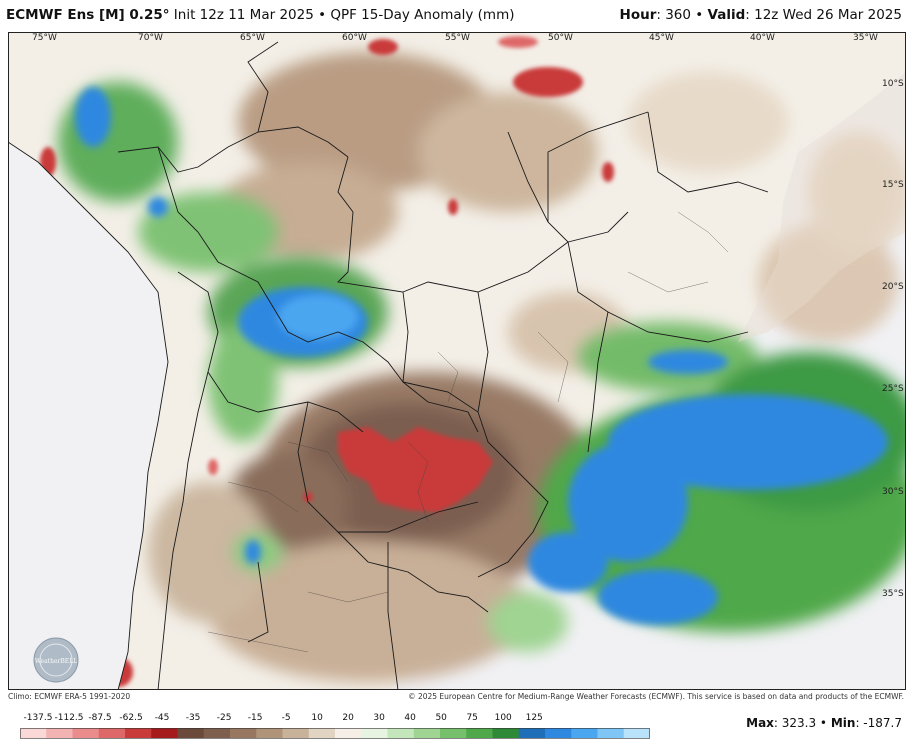 The width and height of the screenshot is (914, 750). I want to click on lon-55w: 55°W, so click(457, 38).